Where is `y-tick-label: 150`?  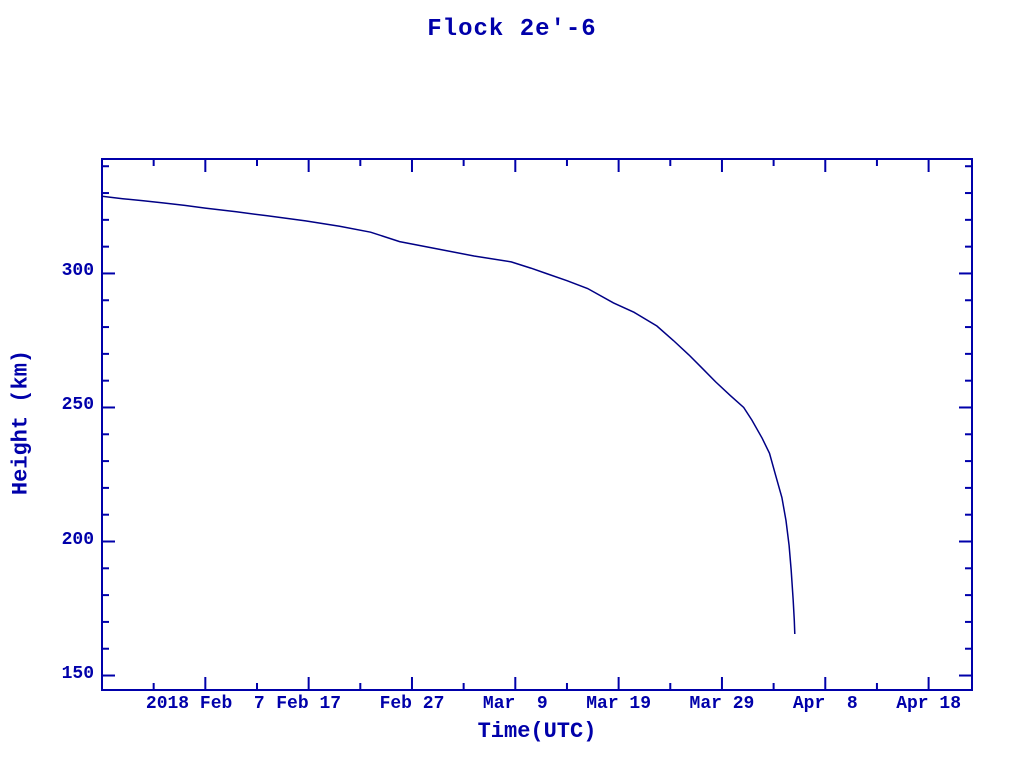
y-tick-label: 150 is located at coordinates (77, 673).